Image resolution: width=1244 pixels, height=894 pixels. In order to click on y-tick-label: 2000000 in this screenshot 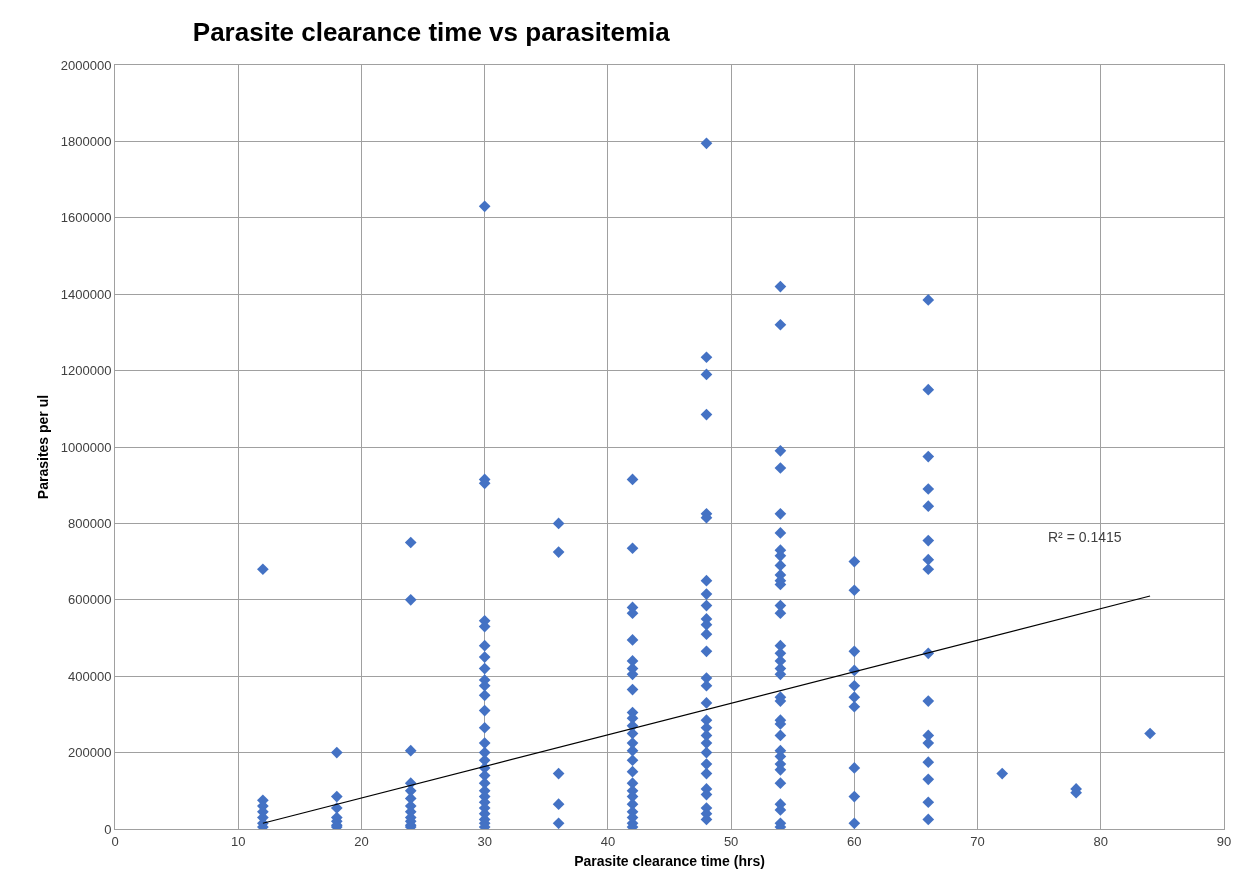, I will do `click(86, 65)`.